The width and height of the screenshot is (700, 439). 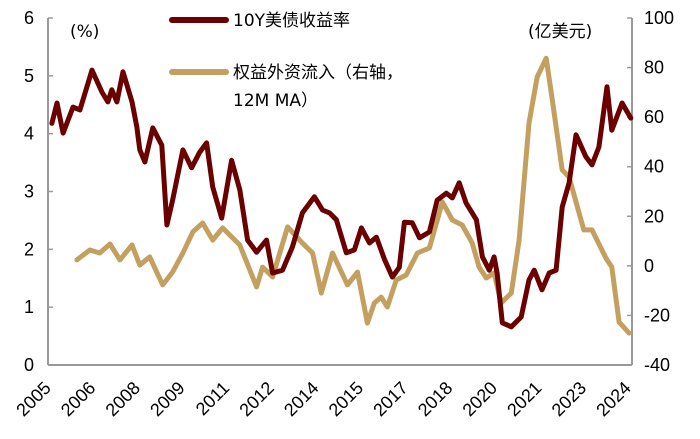 What do you see at coordinates (256, 399) in the screenshot?
I see `x-tick-label: 2012` at bounding box center [256, 399].